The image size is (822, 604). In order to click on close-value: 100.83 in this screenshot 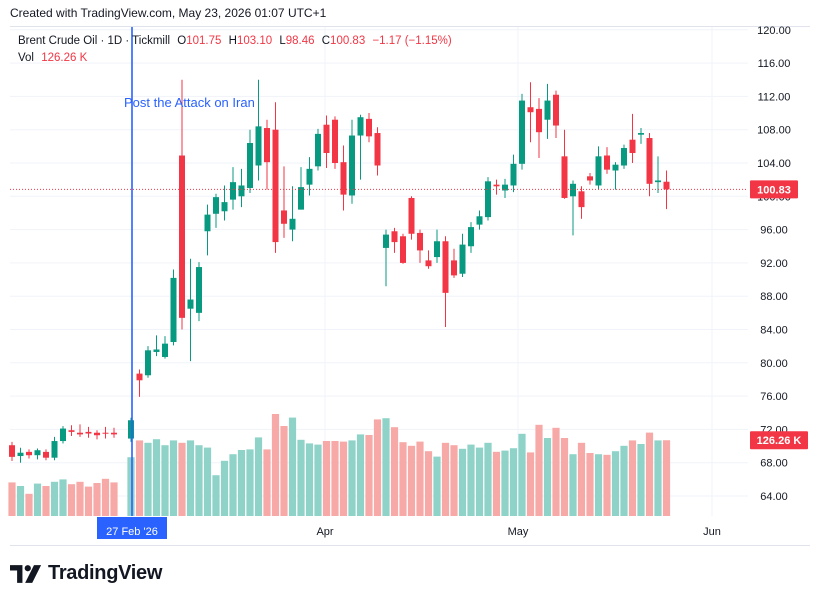, I will do `click(348, 41)`.